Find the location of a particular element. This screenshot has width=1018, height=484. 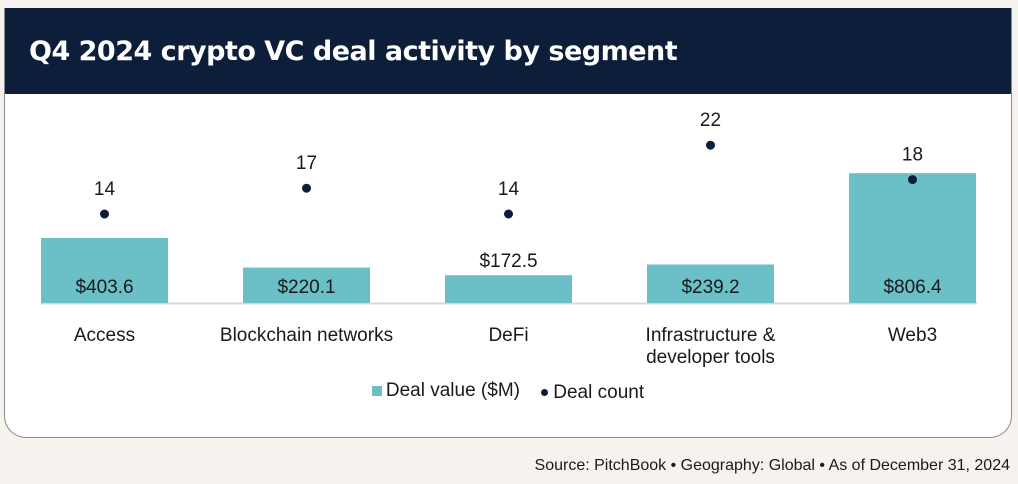

legend-item-deal-count: Deal count is located at coordinates (592, 393).